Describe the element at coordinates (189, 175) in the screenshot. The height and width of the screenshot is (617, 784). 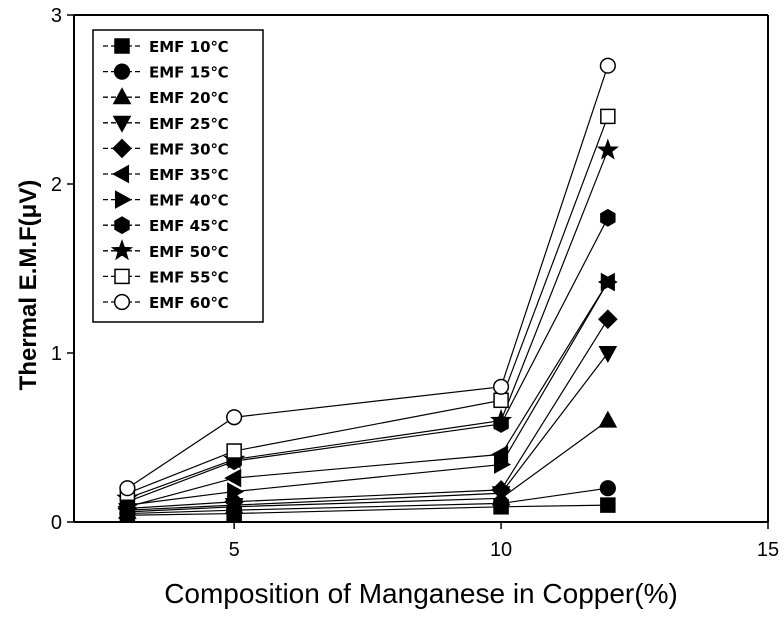
I see `legend-label: EMF 35℃` at that location.